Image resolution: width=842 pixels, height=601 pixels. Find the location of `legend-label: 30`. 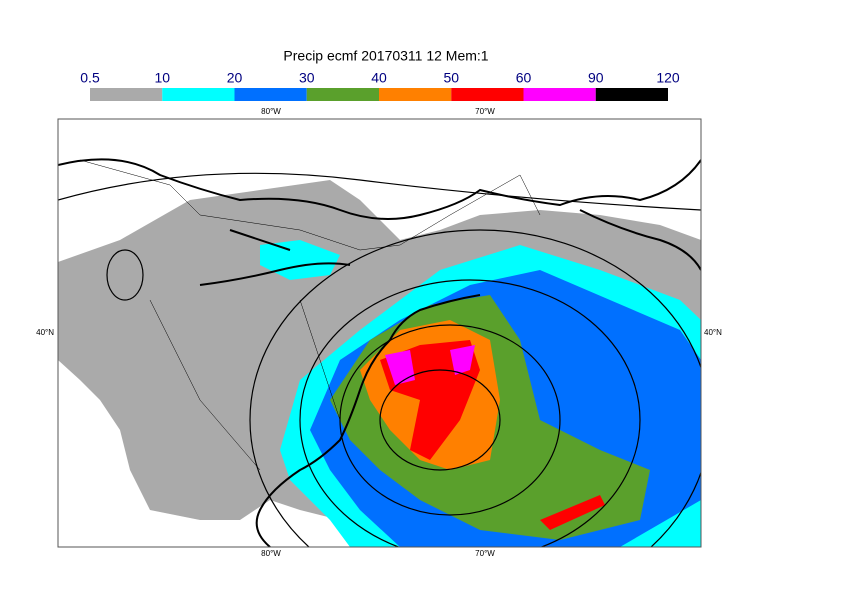

legend-label: 30 is located at coordinates (307, 78).